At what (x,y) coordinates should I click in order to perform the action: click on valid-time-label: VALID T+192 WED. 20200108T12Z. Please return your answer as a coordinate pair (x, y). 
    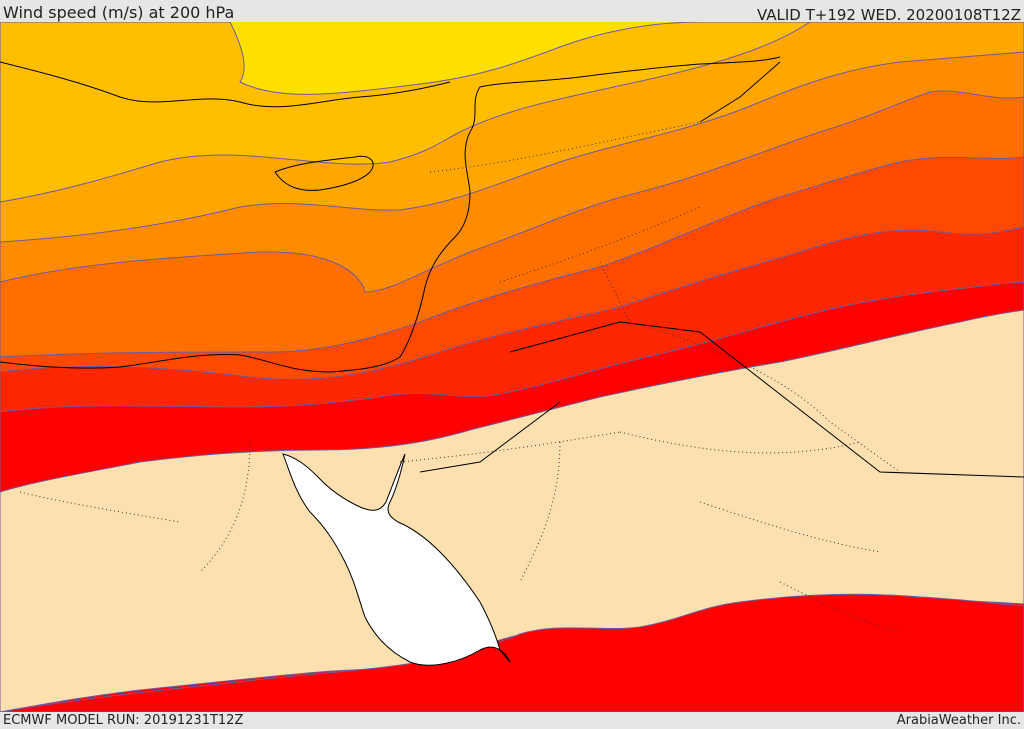
    Looking at the image, I should click on (888, 15).